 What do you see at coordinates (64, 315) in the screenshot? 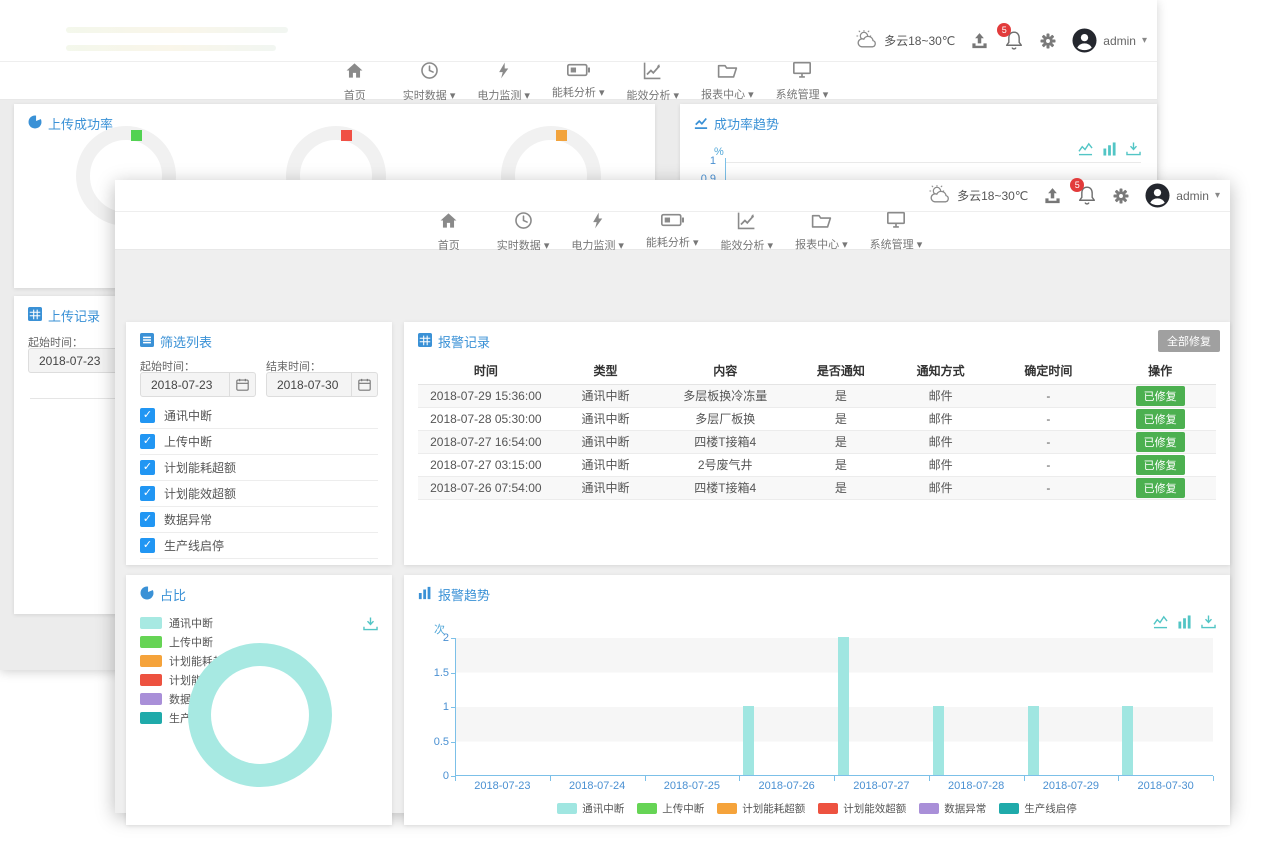
I see `panel-title: 上传记录` at bounding box center [64, 315].